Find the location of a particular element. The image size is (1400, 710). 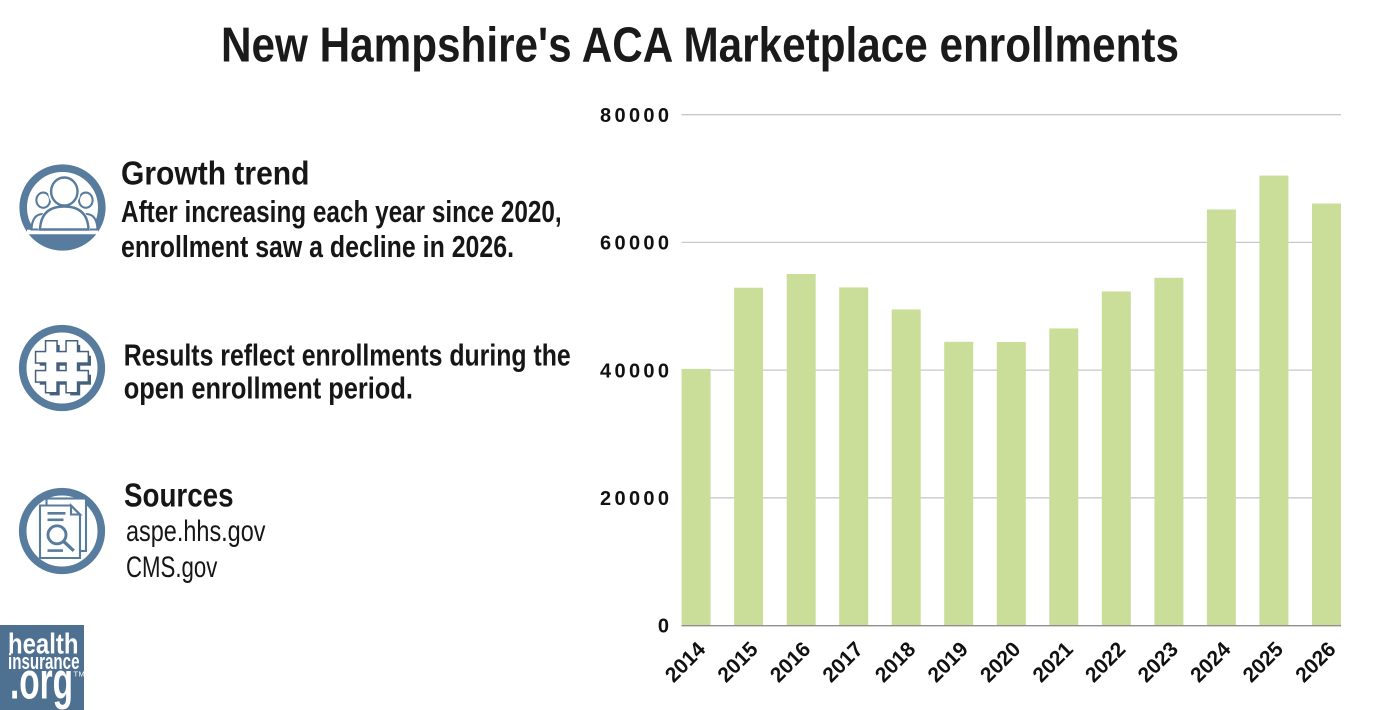

svg-text: insurance is located at coordinates (44, 661).